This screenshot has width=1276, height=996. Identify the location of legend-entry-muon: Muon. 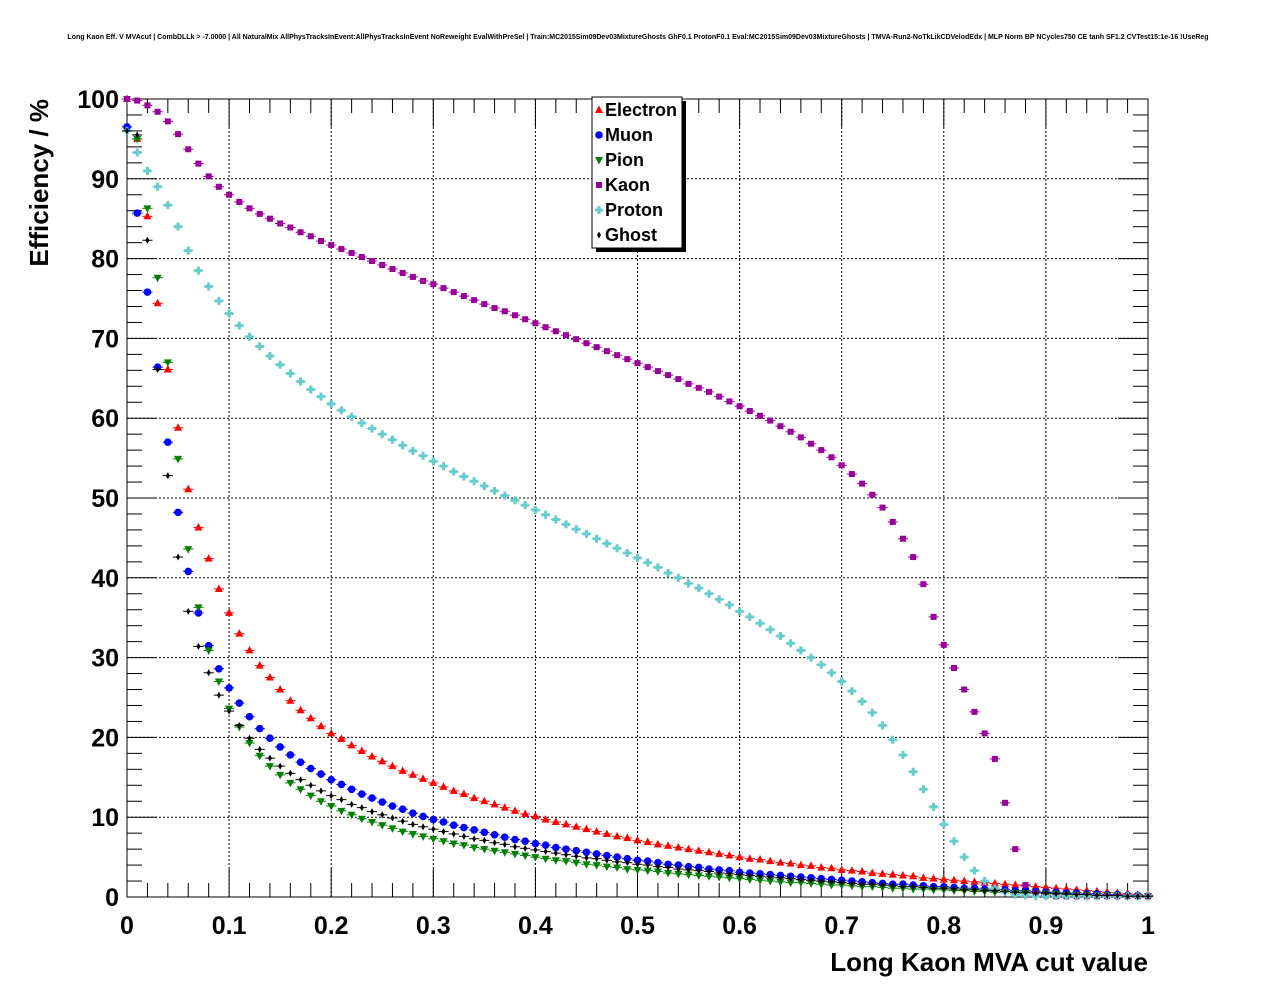
(624, 135).